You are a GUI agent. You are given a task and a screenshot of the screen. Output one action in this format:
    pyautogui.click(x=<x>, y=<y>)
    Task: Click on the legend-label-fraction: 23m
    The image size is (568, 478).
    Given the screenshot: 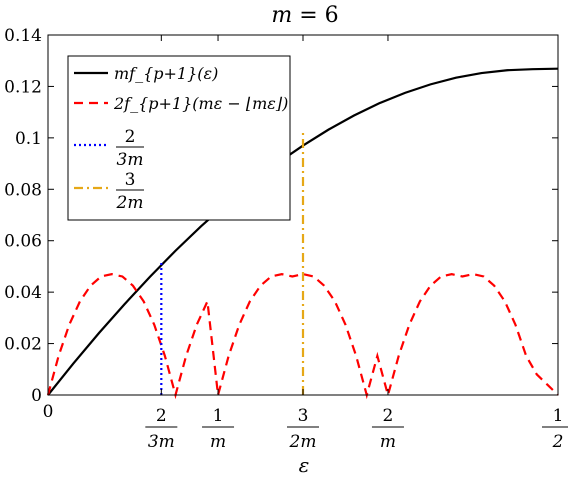 What is the action you would take?
    pyautogui.click(x=130, y=148)
    